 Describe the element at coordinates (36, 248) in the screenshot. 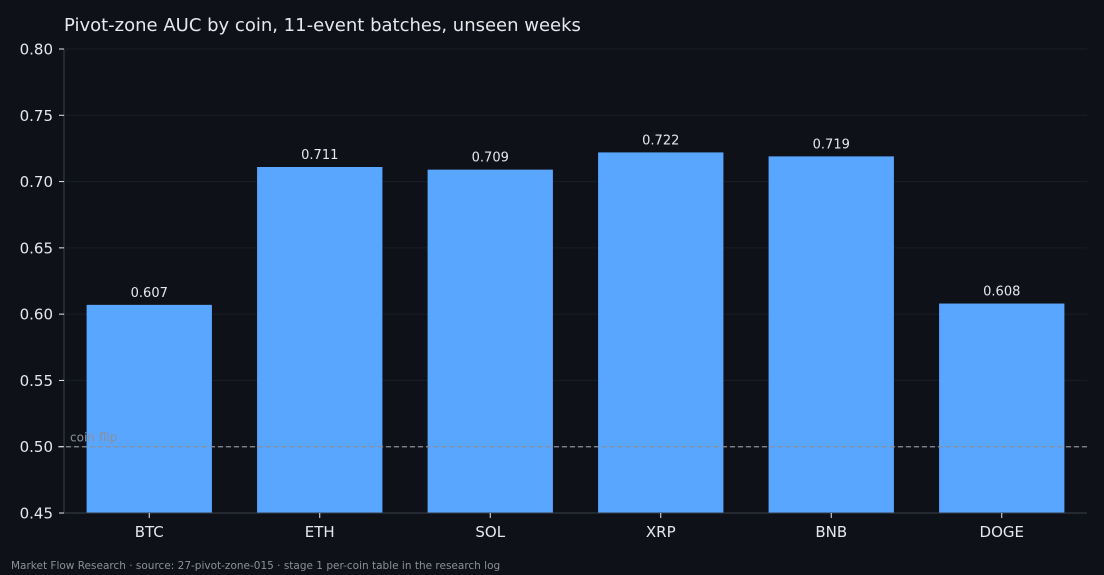

I see `y-tick-label: 0.65` at that location.